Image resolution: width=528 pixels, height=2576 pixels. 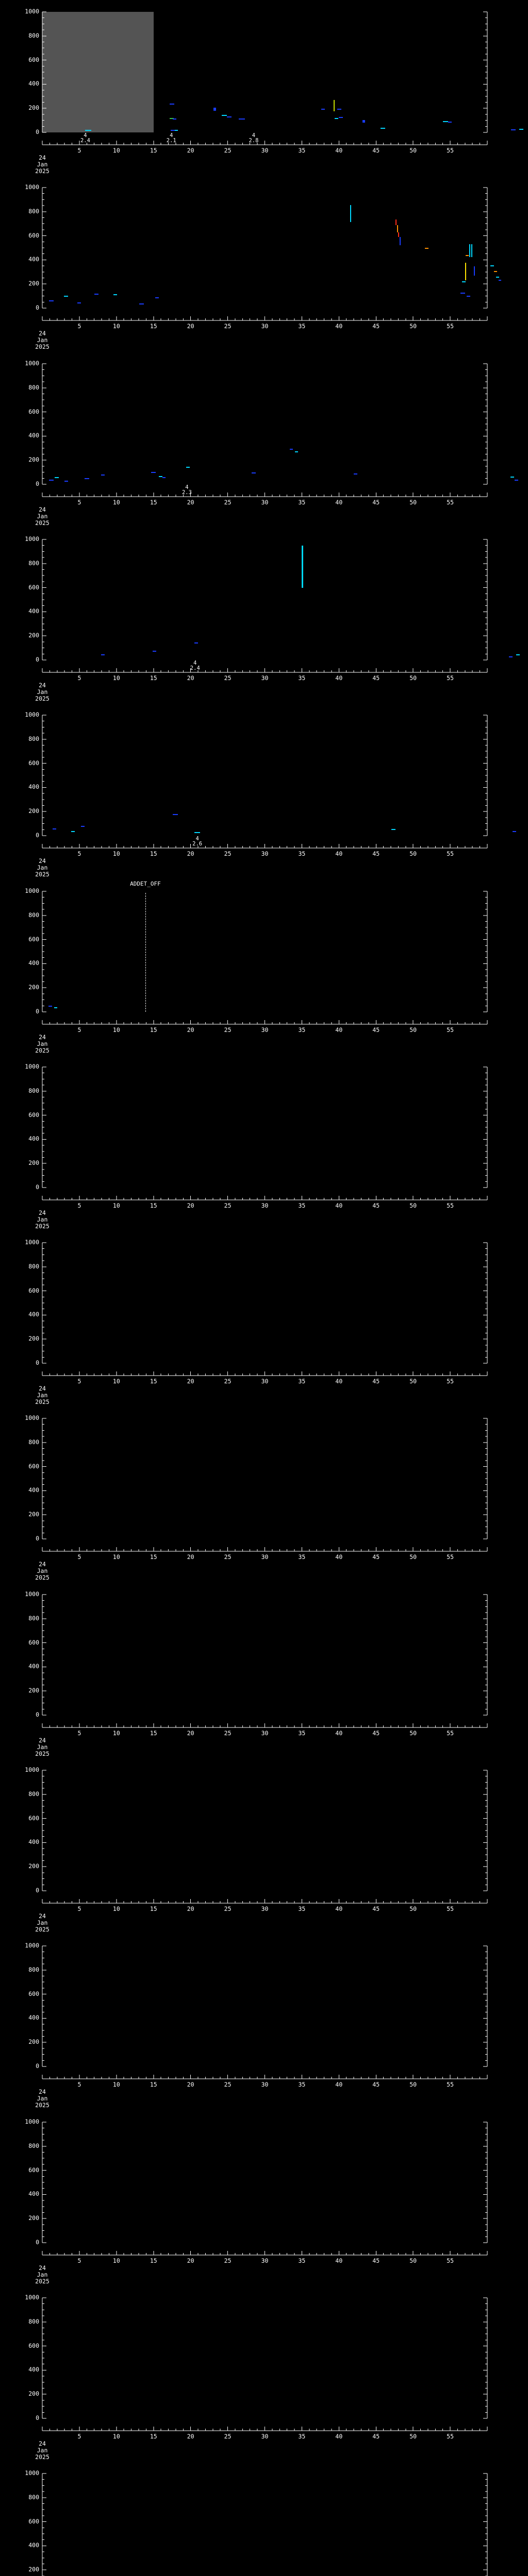 I want to click on event-marker-value: 2.8, so click(x=254, y=141).